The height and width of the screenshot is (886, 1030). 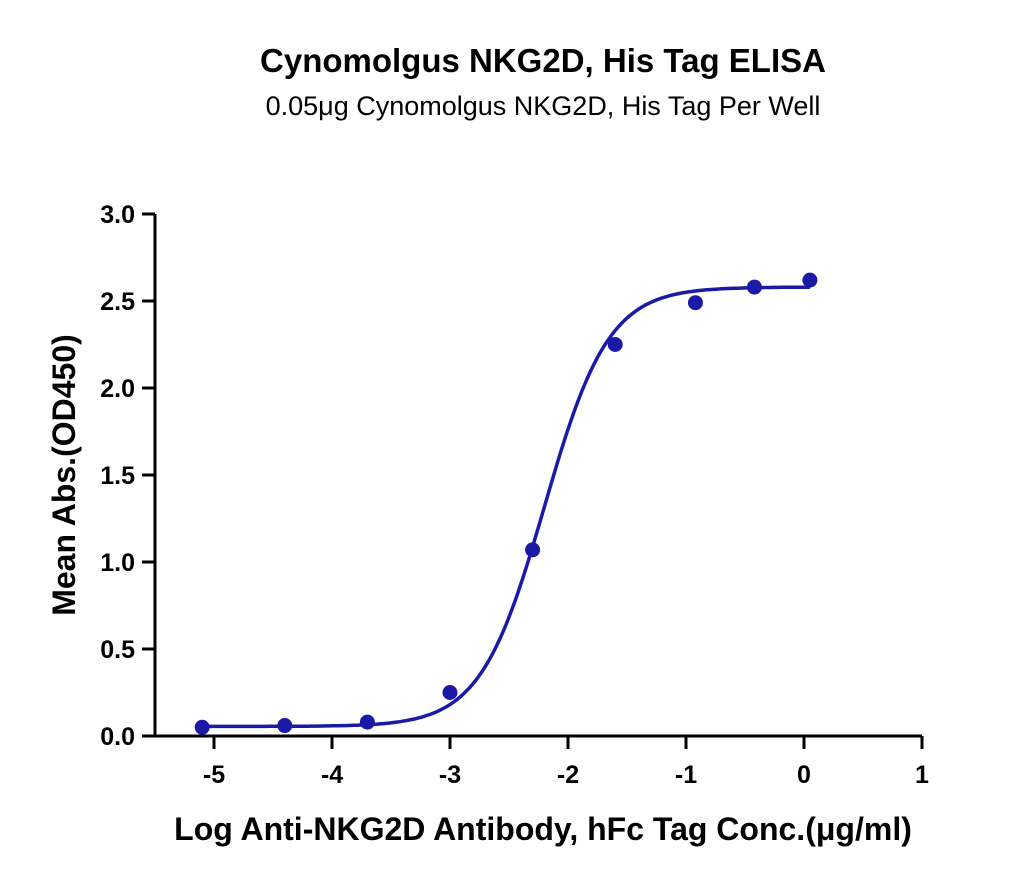 I want to click on chart-title: Cynomolgus NKG2D, His Tag ELISA, so click(x=543, y=60).